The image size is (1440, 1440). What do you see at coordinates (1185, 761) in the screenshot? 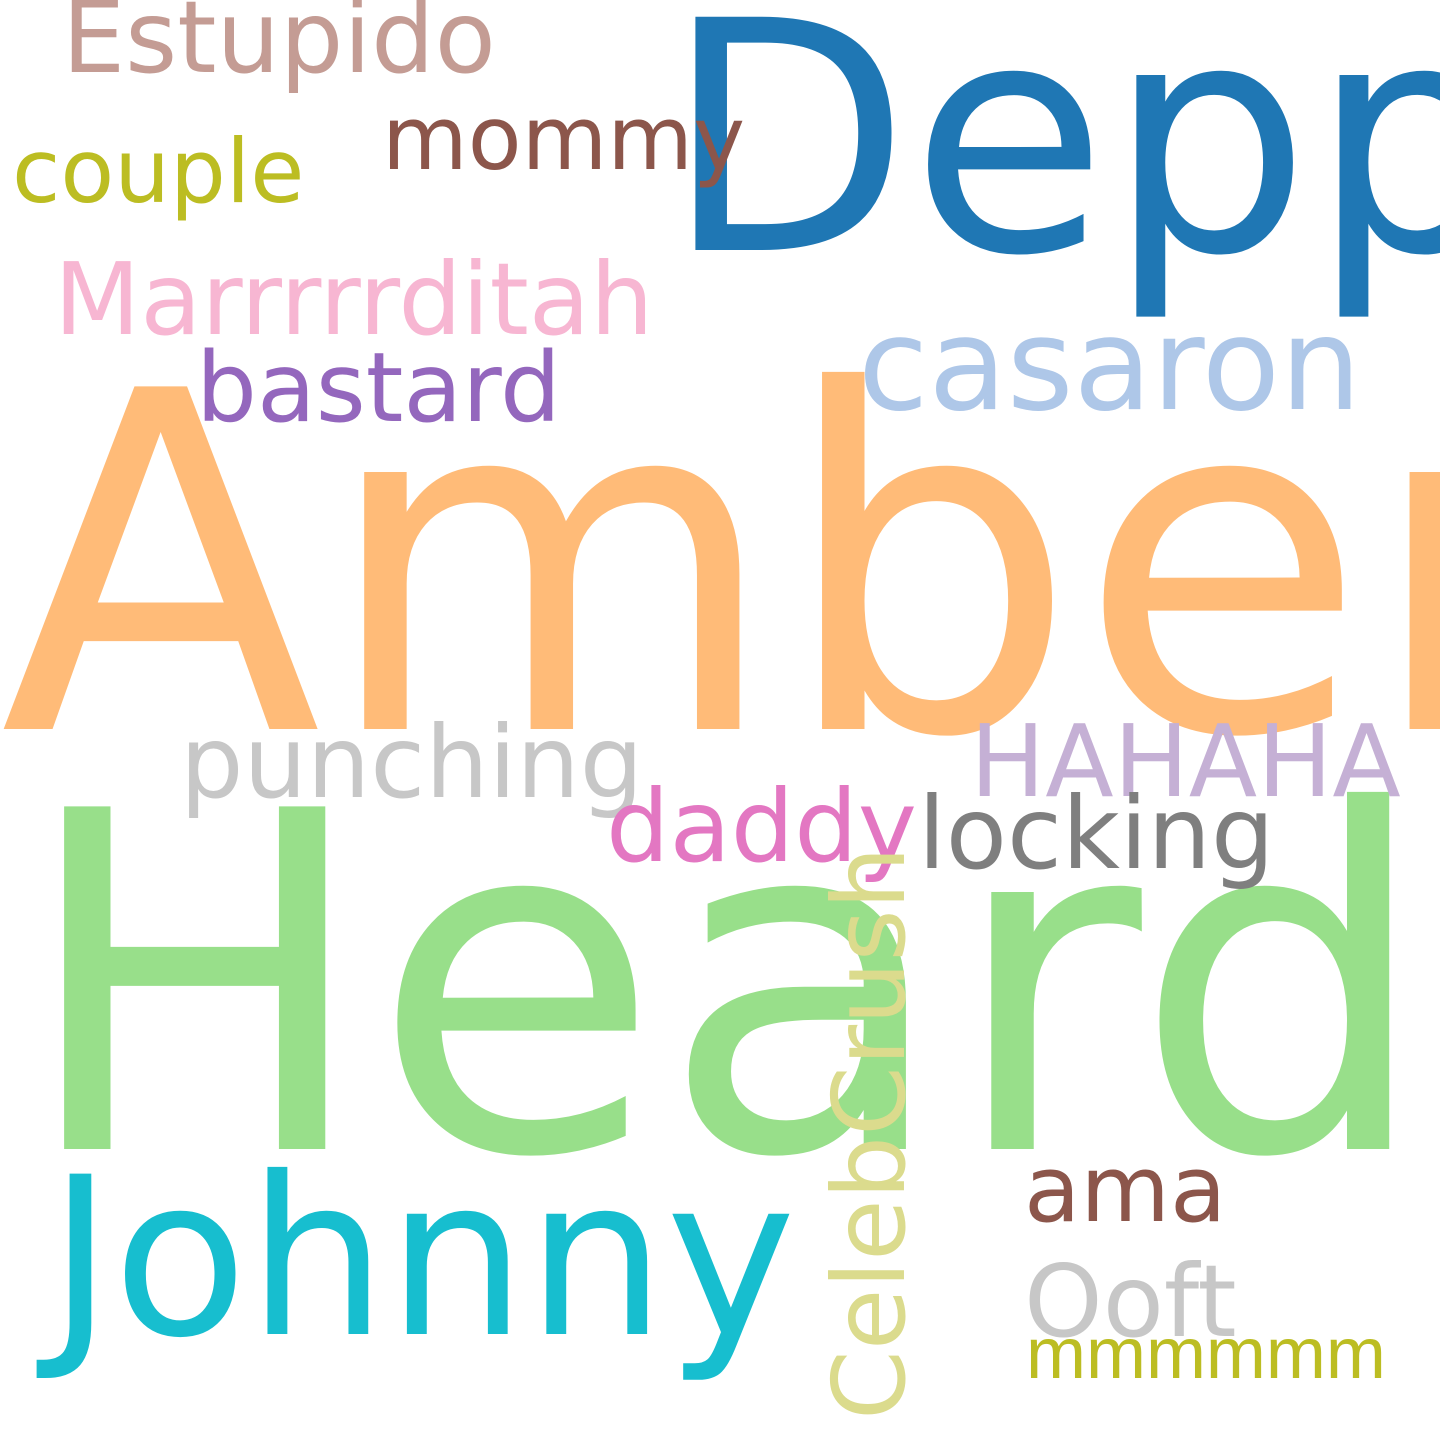
I see `word-hahaha: HAHAHA` at bounding box center [1185, 761].